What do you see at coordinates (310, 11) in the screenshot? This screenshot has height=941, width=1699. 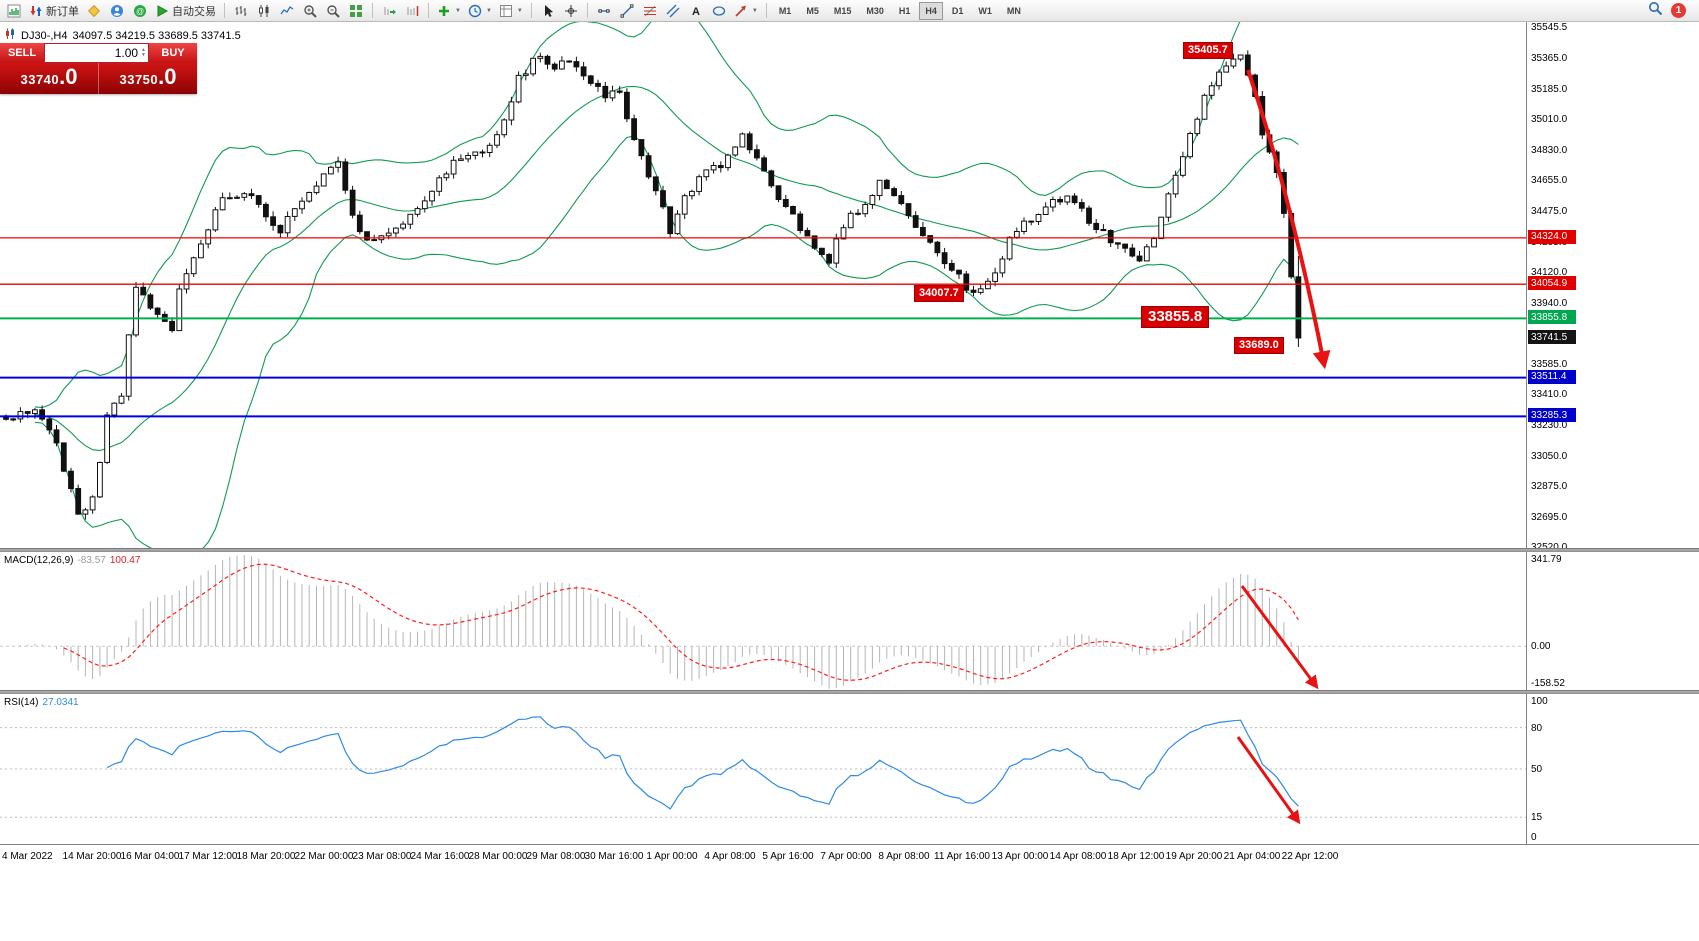 I see `zoom-in-button` at bounding box center [310, 11].